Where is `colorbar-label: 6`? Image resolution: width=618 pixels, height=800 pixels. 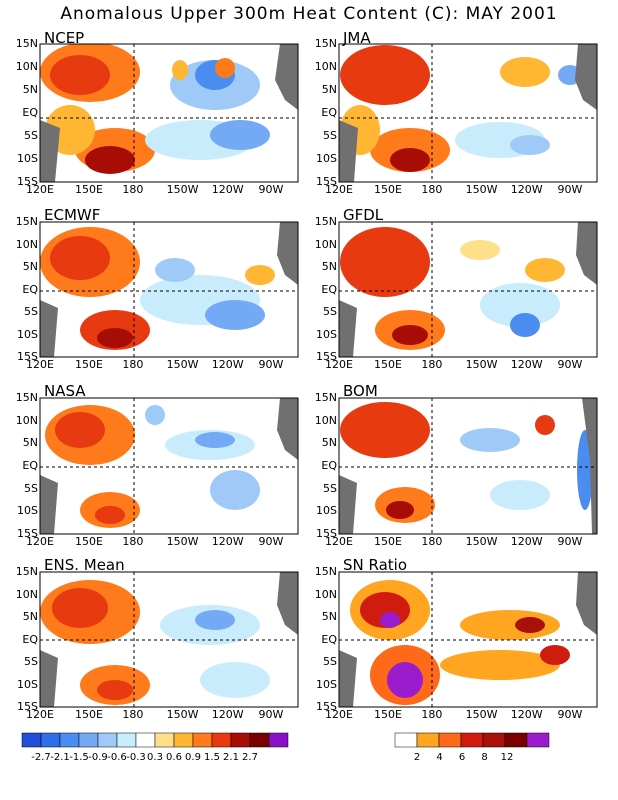 colorbar-label: 6 is located at coordinates (462, 757).